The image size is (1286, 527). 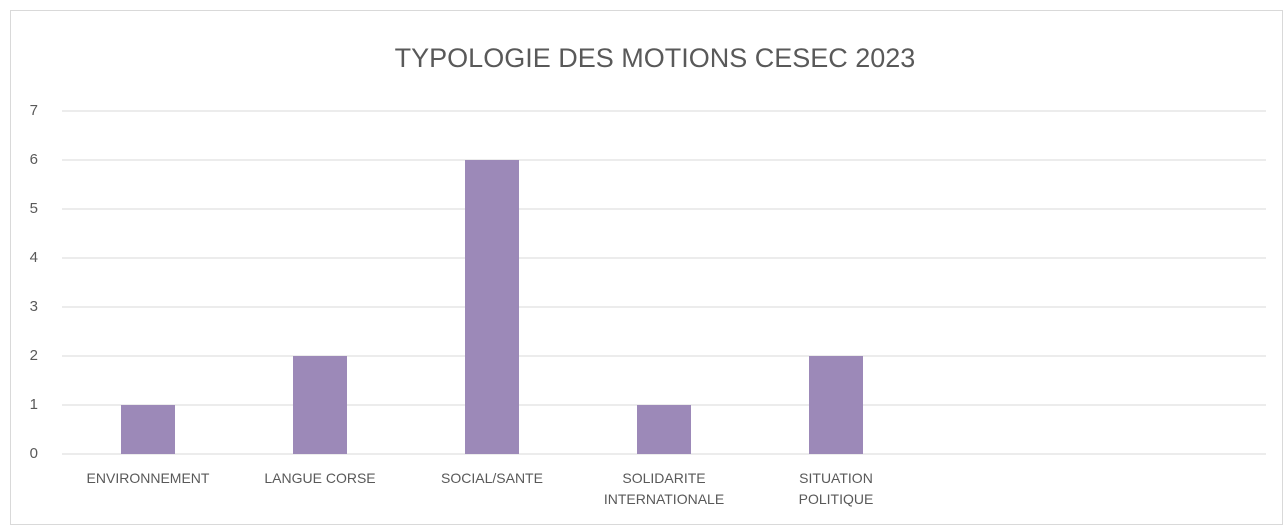 I want to click on y-tick-label: 3, so click(x=34, y=306).